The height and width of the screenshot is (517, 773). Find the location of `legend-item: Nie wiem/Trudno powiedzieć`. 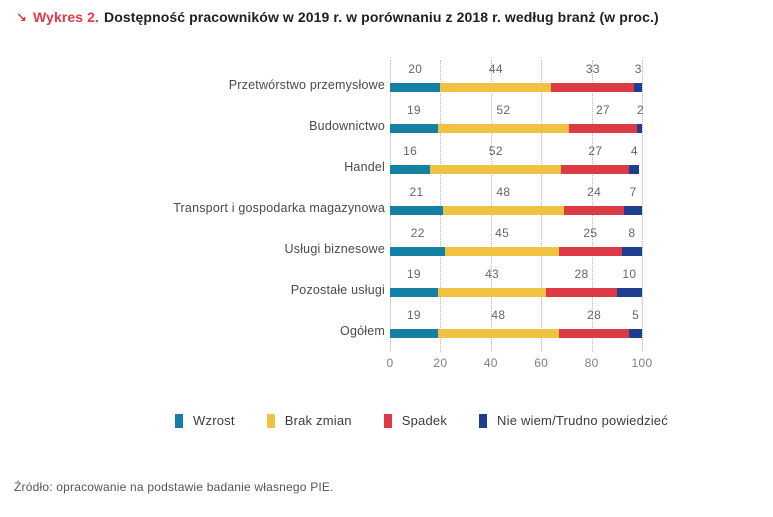

legend-item: Nie wiem/Trudno powiedzieć is located at coordinates (573, 420).